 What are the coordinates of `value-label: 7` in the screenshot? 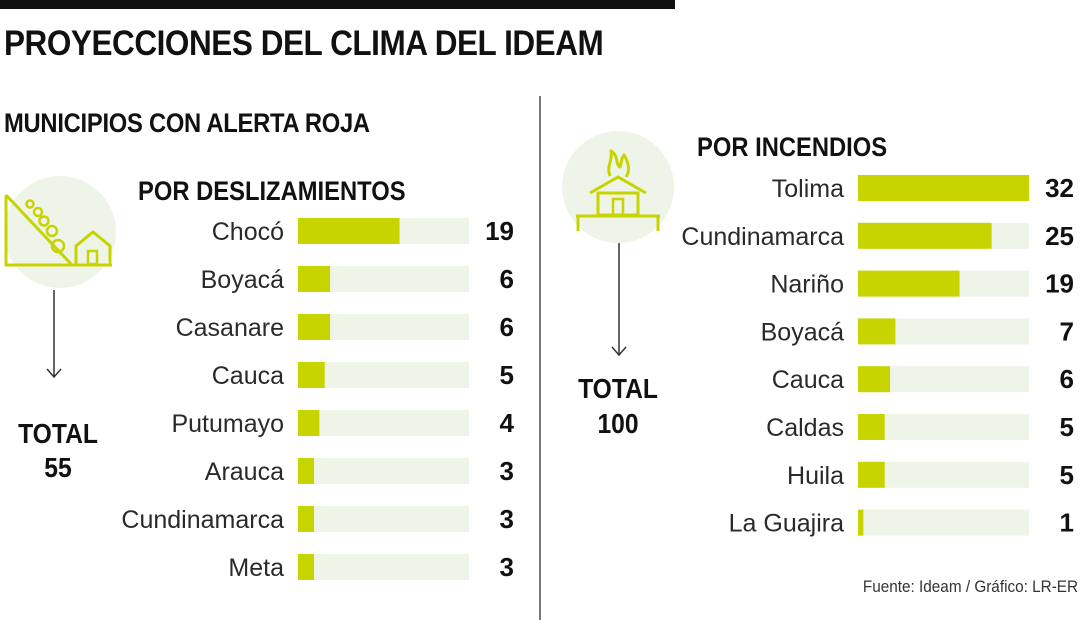 It's located at (1067, 331).